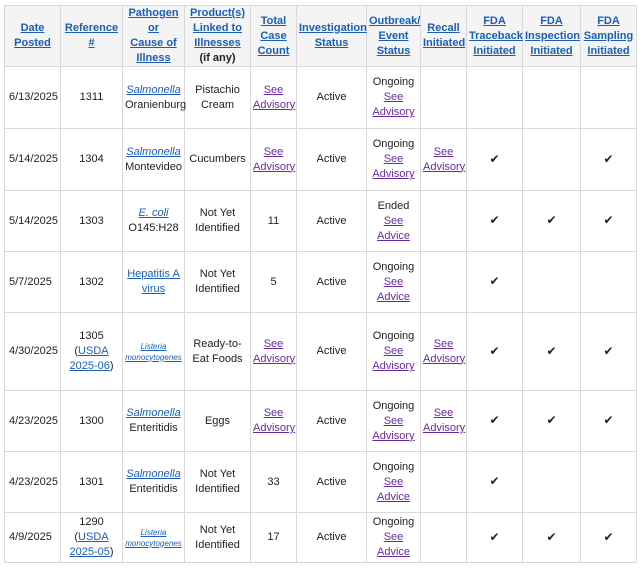  Describe the element at coordinates (91, 220) in the screenshot. I see `reference-number: 1303` at that location.